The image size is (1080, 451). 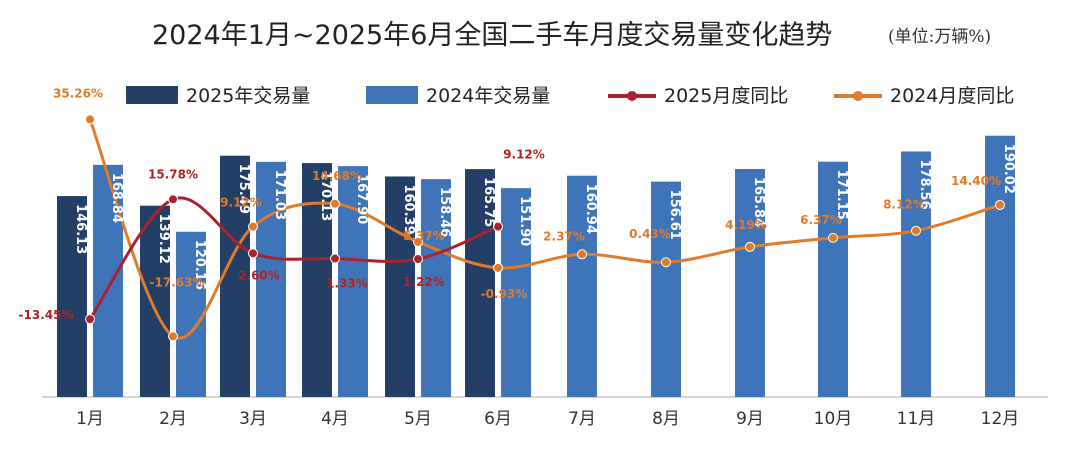 I want to click on x-tick-10: 10月, so click(x=833, y=419).